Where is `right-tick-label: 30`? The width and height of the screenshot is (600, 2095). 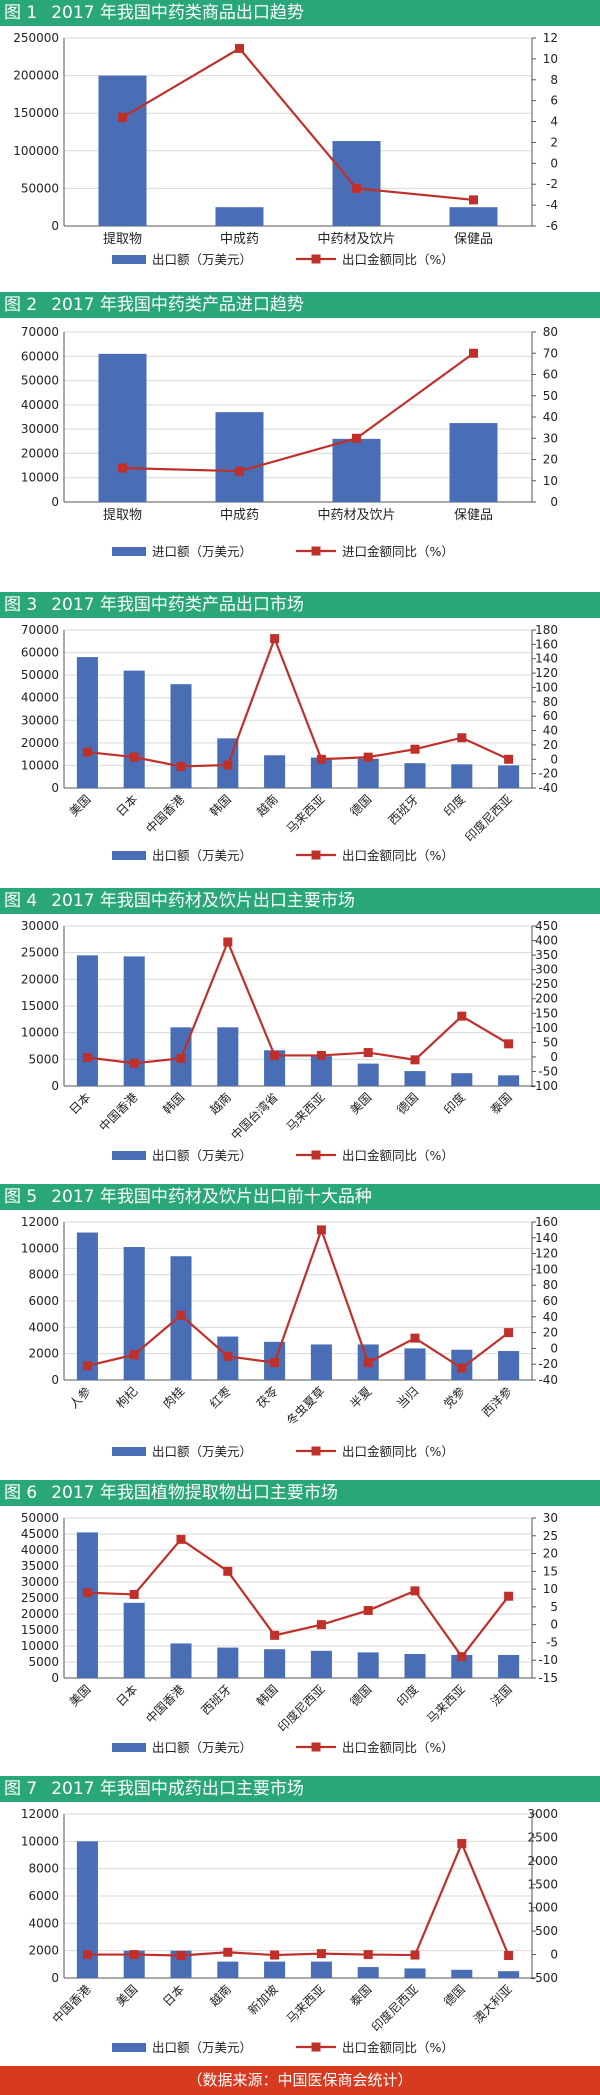
right-tick-label: 30 is located at coordinates (550, 438).